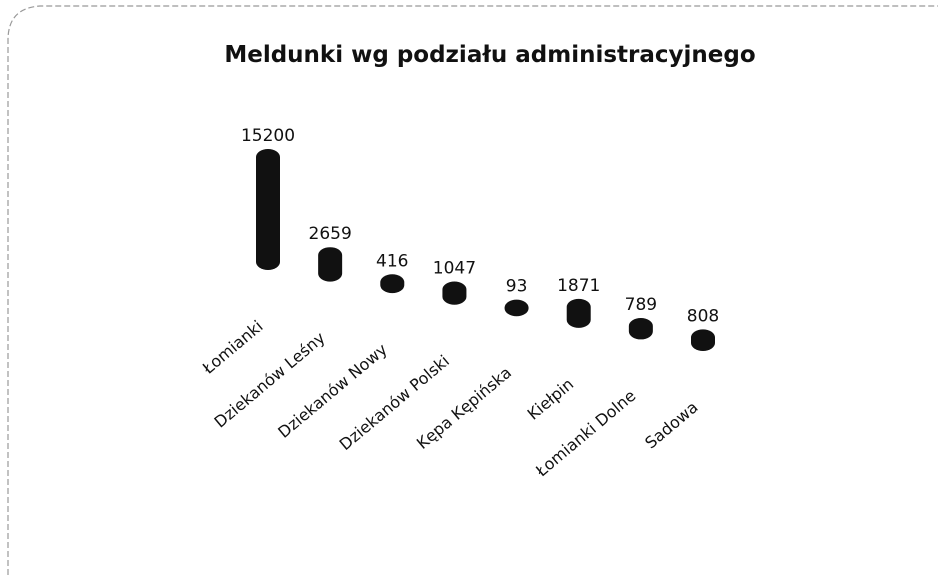  I want to click on data-label: 2659, so click(330, 234).